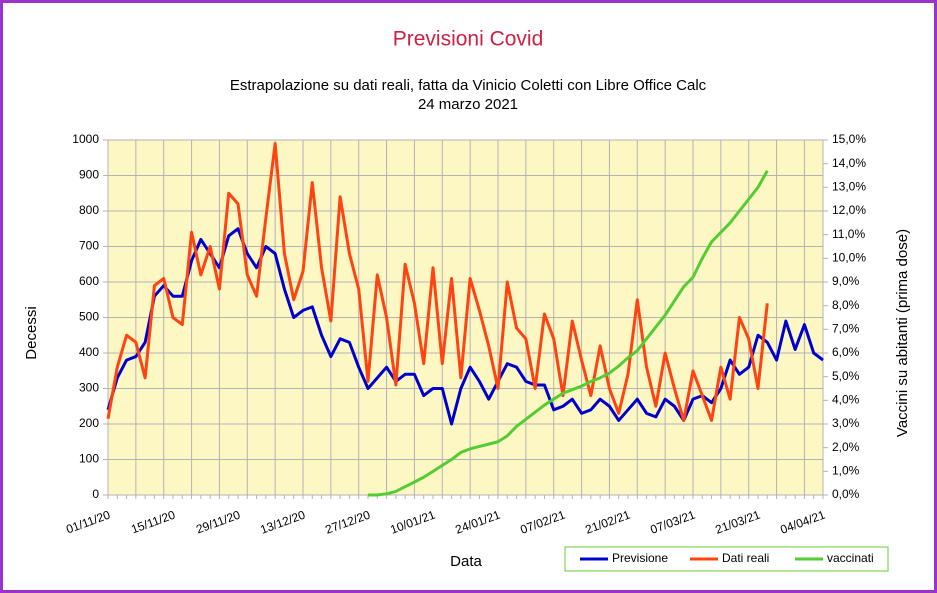 The width and height of the screenshot is (937, 593). I want to click on y-tick-label: 1000, so click(85, 139).